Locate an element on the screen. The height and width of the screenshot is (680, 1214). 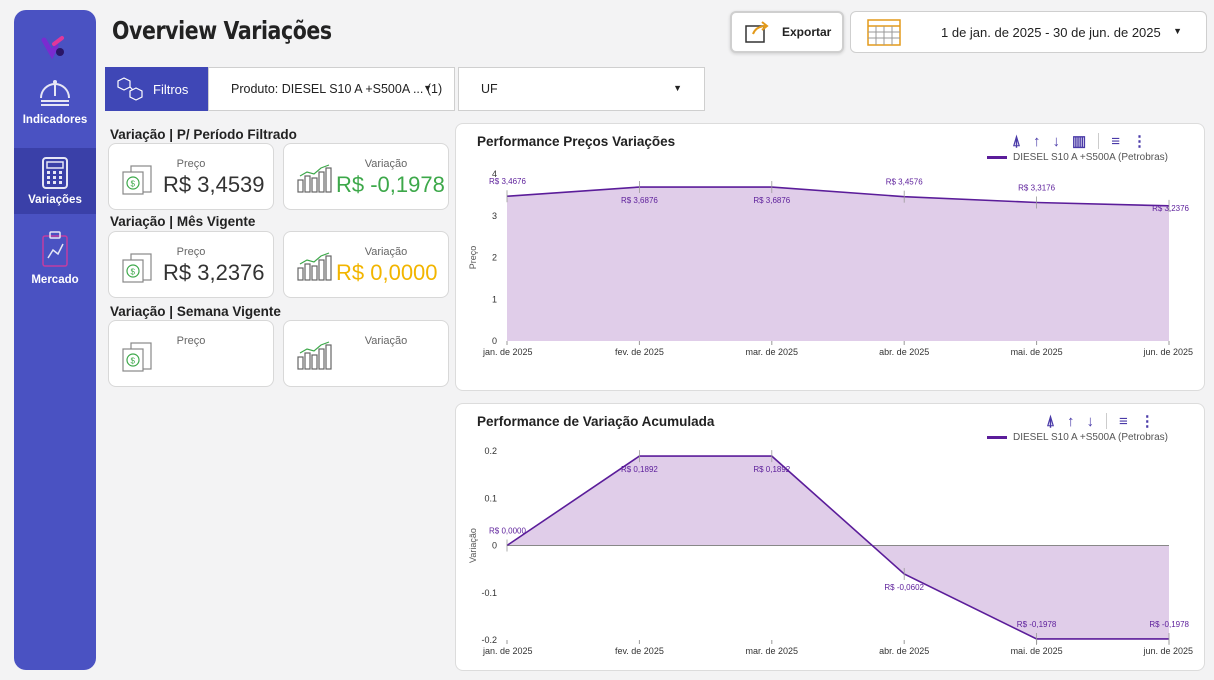
sidebar-item-label: Mercado is located at coordinates (55, 280).